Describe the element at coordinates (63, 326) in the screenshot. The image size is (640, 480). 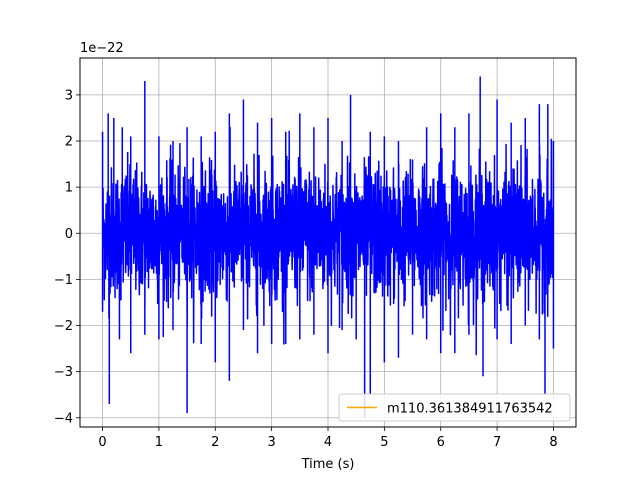
I see `y-tick-label: −2` at that location.